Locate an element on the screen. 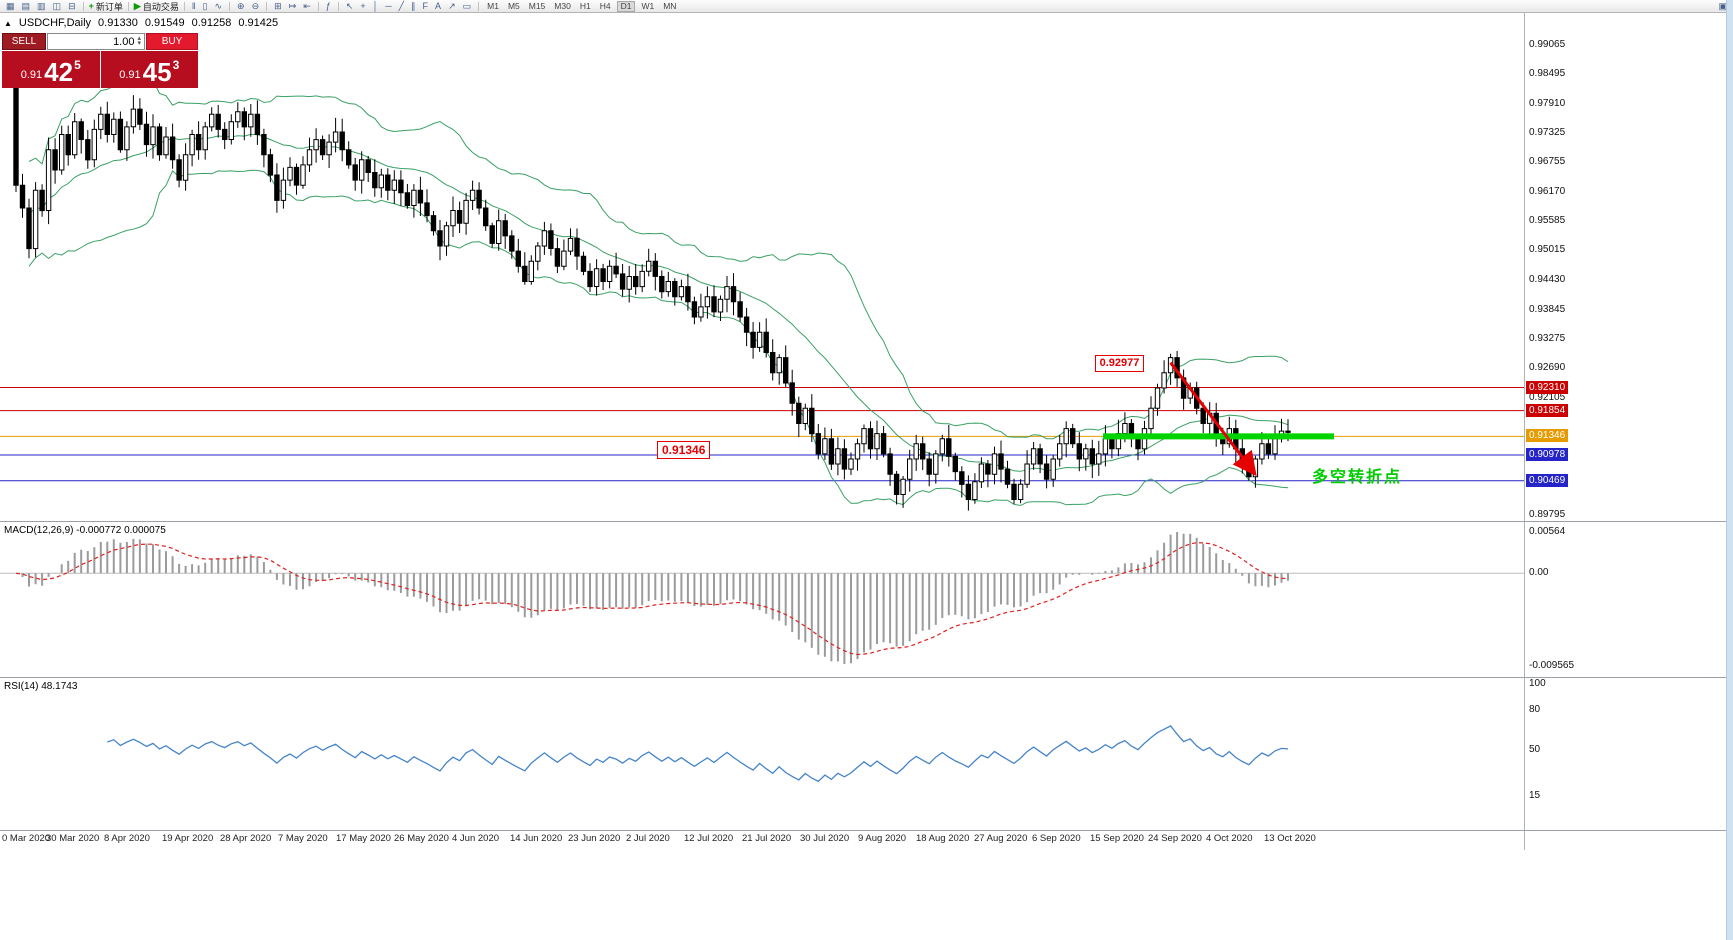  rsi-axis-label: 15 is located at coordinates (1535, 796).